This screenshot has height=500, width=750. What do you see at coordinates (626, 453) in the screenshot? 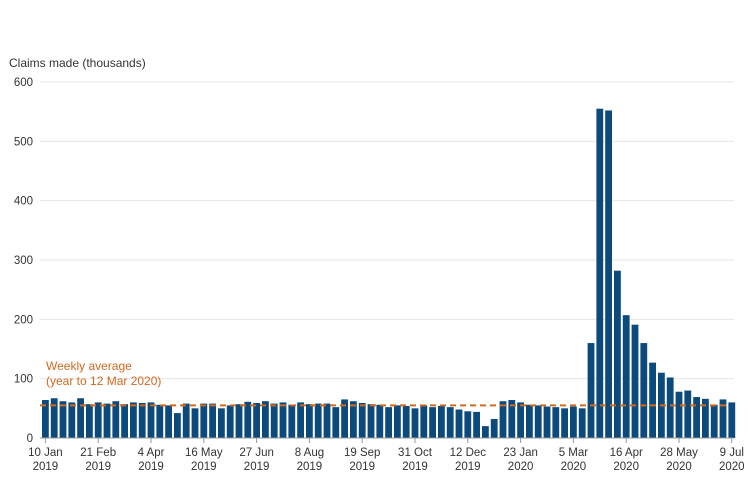
I see `x-tick-label: 16 Apr` at bounding box center [626, 453].